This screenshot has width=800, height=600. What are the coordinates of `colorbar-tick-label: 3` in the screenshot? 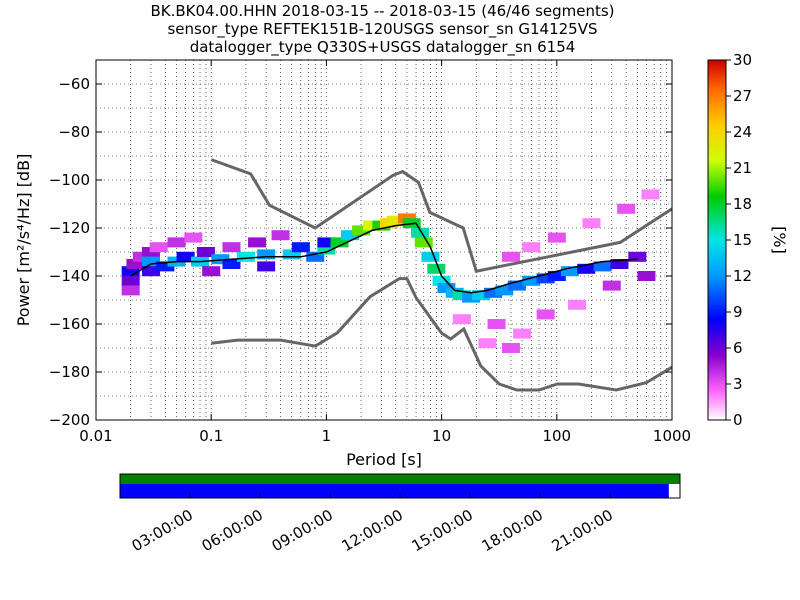 It's located at (738, 384).